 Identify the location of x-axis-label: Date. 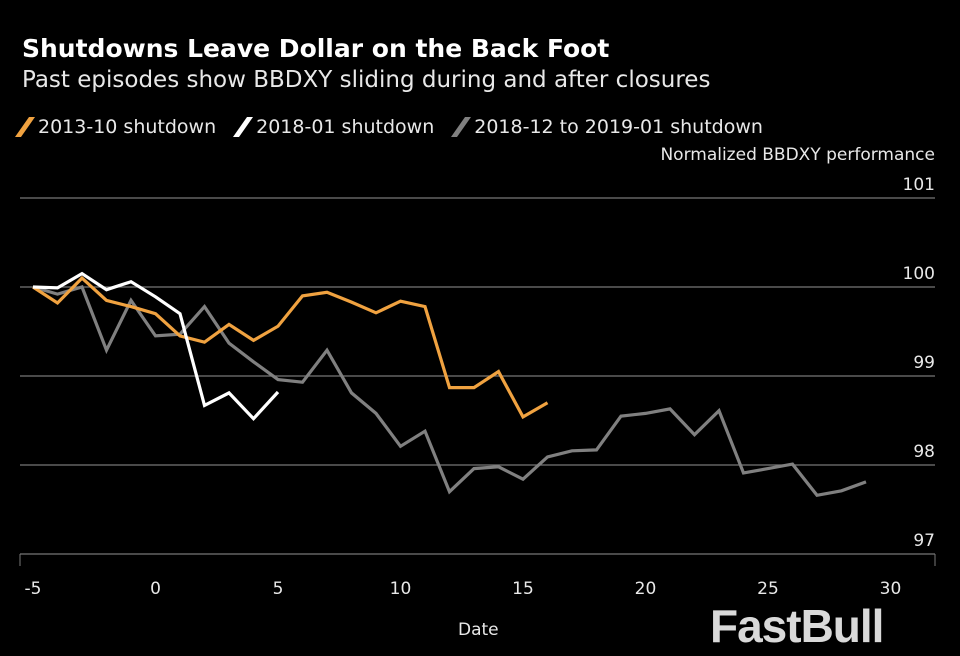
(478, 630).